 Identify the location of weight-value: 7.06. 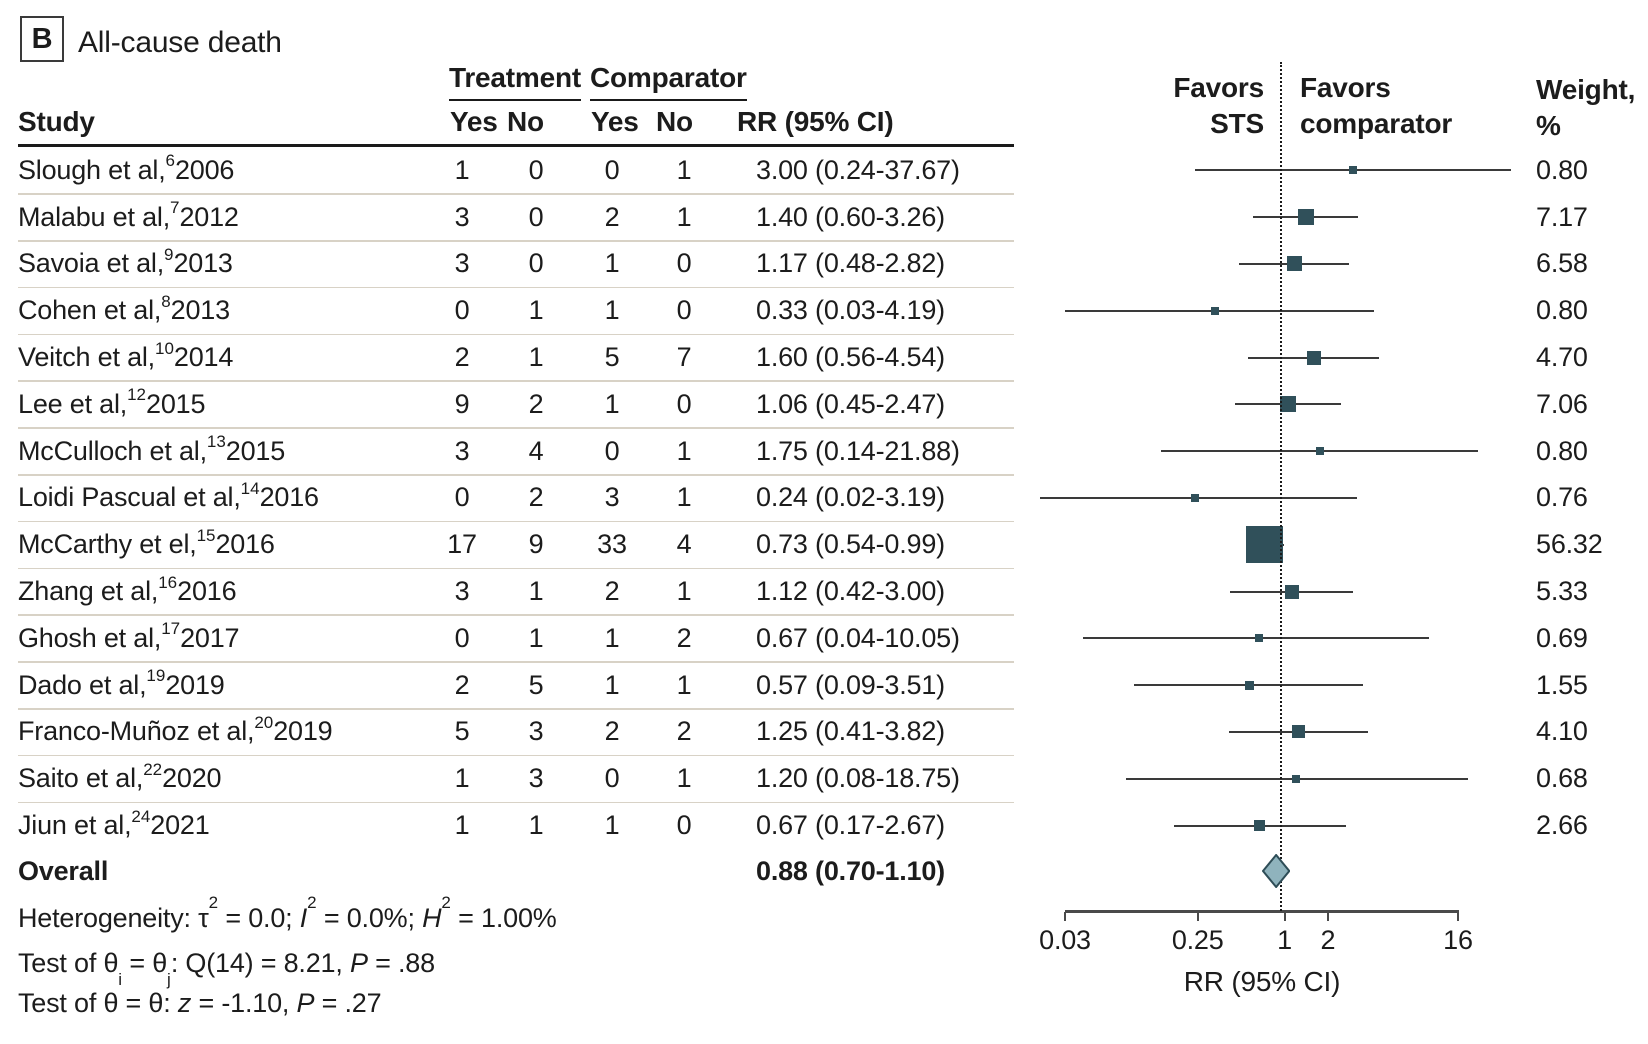
(1562, 403).